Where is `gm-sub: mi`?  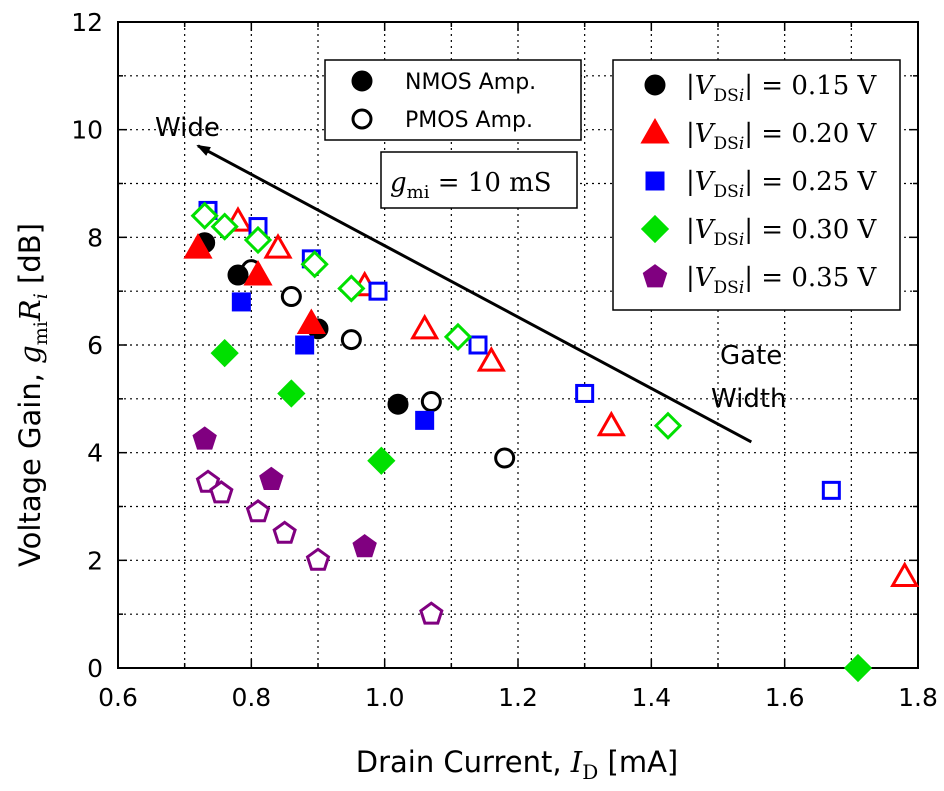 gm-sub: mi is located at coordinates (418, 192).